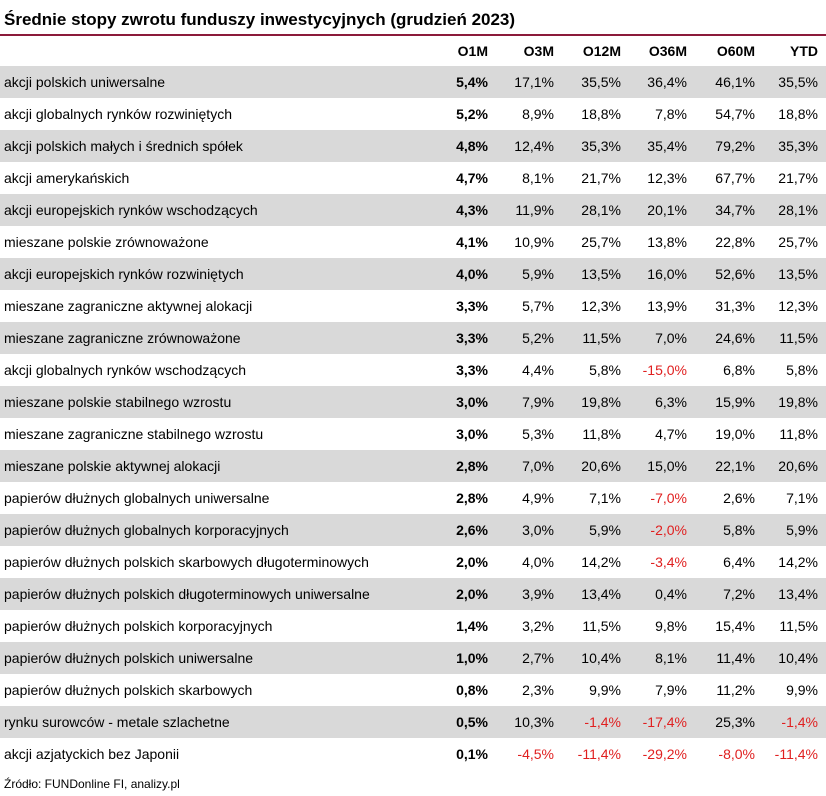 Image resolution: width=826 pixels, height=796 pixels. What do you see at coordinates (721, 210) in the screenshot?
I see `o60m-value-cell: 34,7%` at bounding box center [721, 210].